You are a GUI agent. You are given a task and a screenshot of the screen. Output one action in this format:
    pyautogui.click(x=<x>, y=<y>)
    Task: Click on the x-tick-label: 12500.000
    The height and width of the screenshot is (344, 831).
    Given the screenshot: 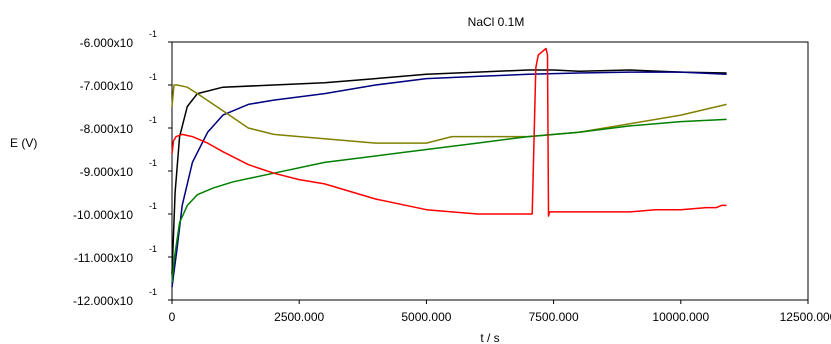 What is the action you would take?
    pyautogui.click(x=805, y=317)
    